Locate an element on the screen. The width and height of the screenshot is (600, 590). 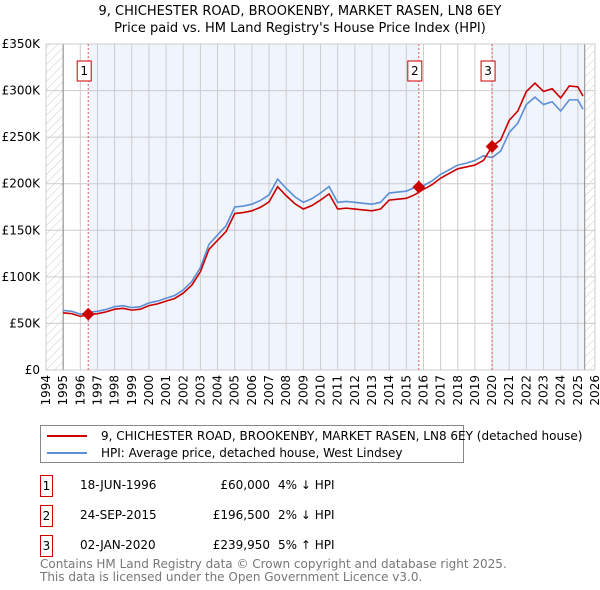
sale-date: 02-JAN-2020 is located at coordinates (118, 545).